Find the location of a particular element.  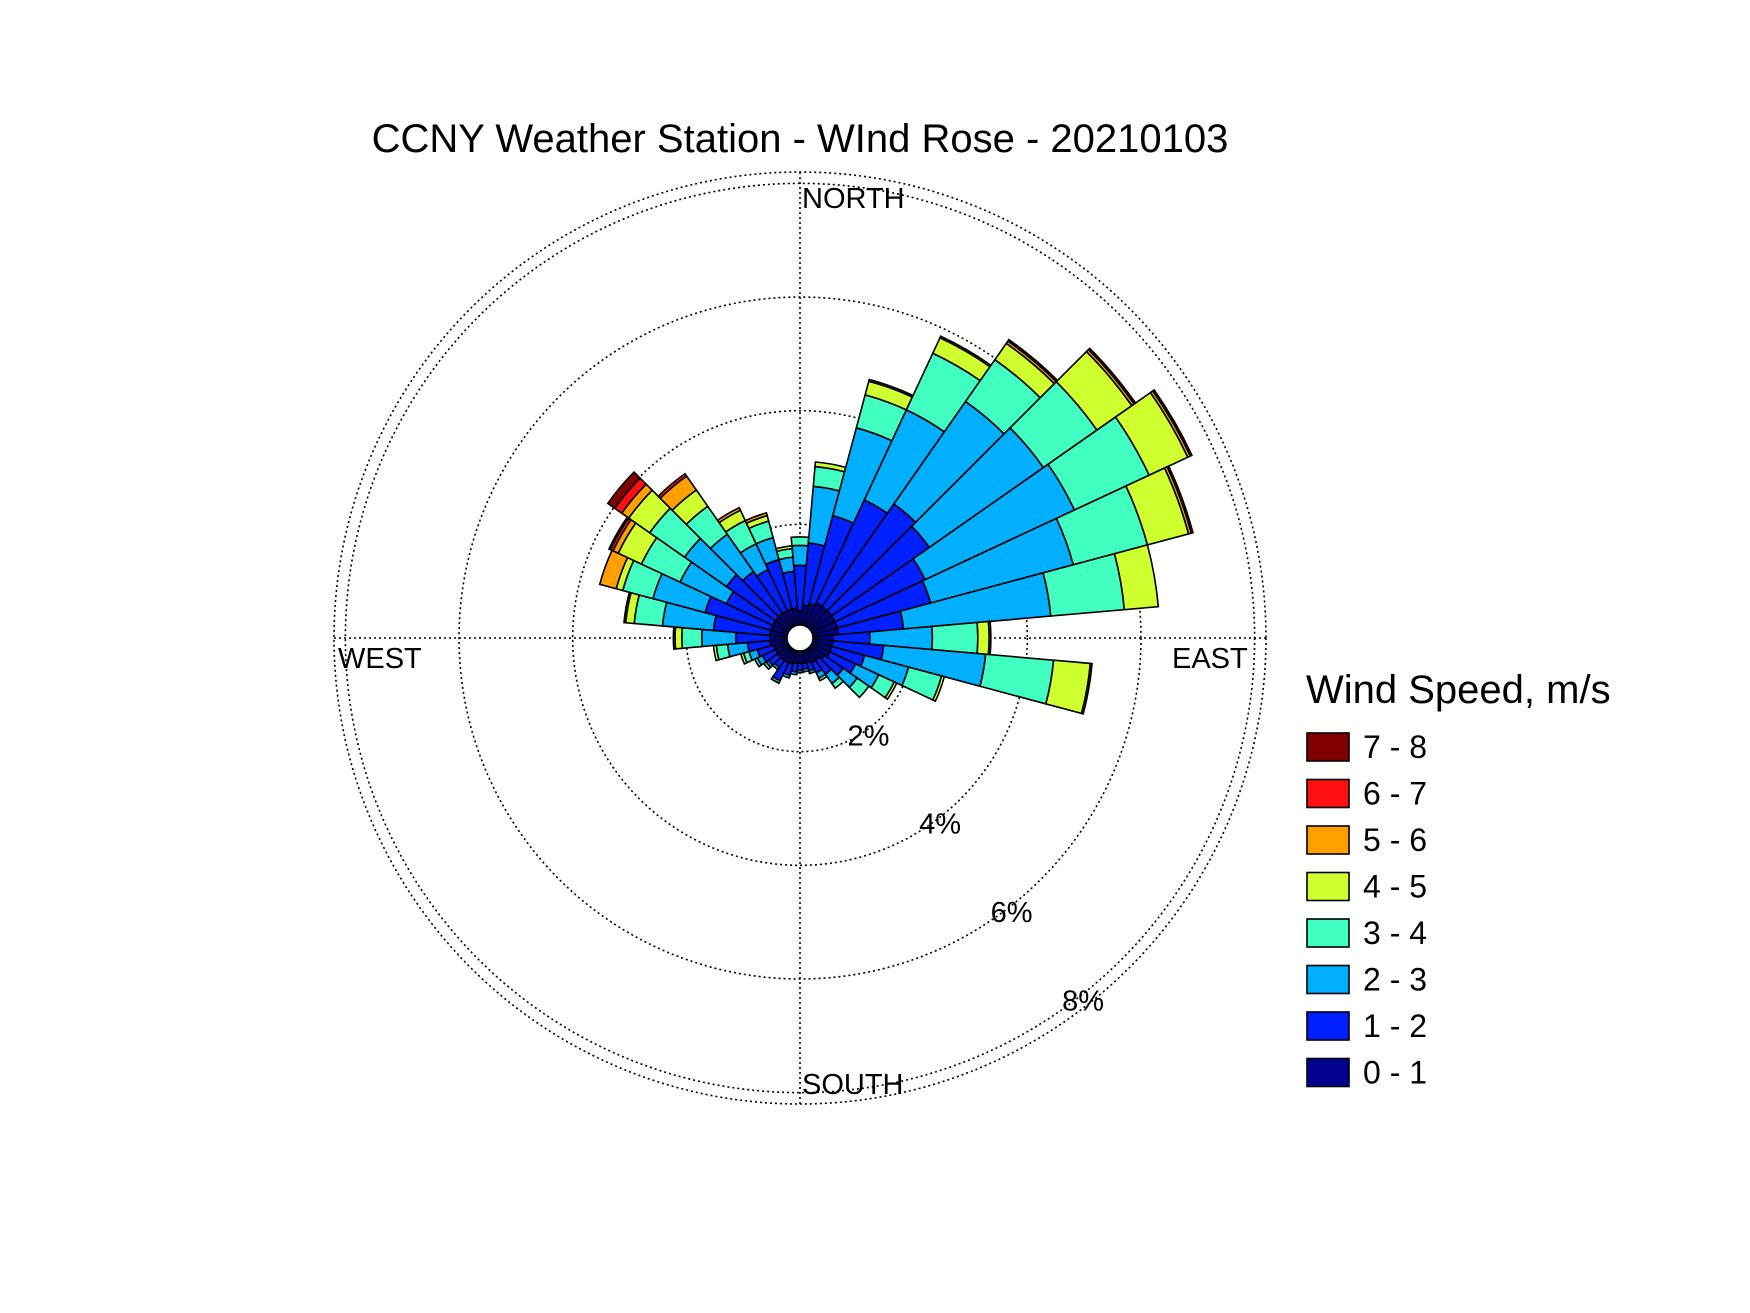

legend-label: 1 - 2 is located at coordinates (1395, 1026).